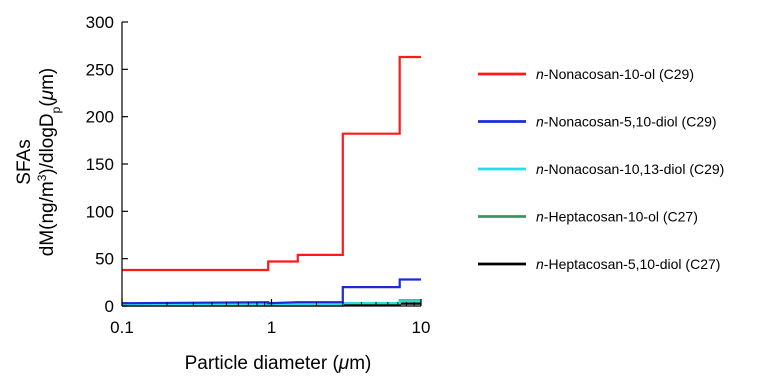  What do you see at coordinates (615, 74) in the screenshot?
I see `legend-label-1: n-Nonacosan-10-ol (C29)` at bounding box center [615, 74].